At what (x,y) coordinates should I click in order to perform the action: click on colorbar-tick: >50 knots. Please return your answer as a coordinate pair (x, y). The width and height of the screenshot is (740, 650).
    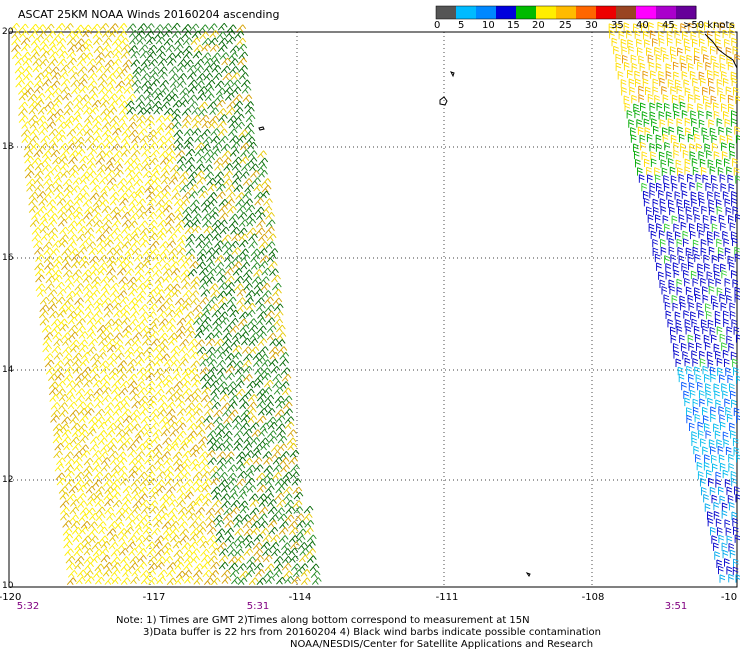
    Looking at the image, I should click on (709, 25).